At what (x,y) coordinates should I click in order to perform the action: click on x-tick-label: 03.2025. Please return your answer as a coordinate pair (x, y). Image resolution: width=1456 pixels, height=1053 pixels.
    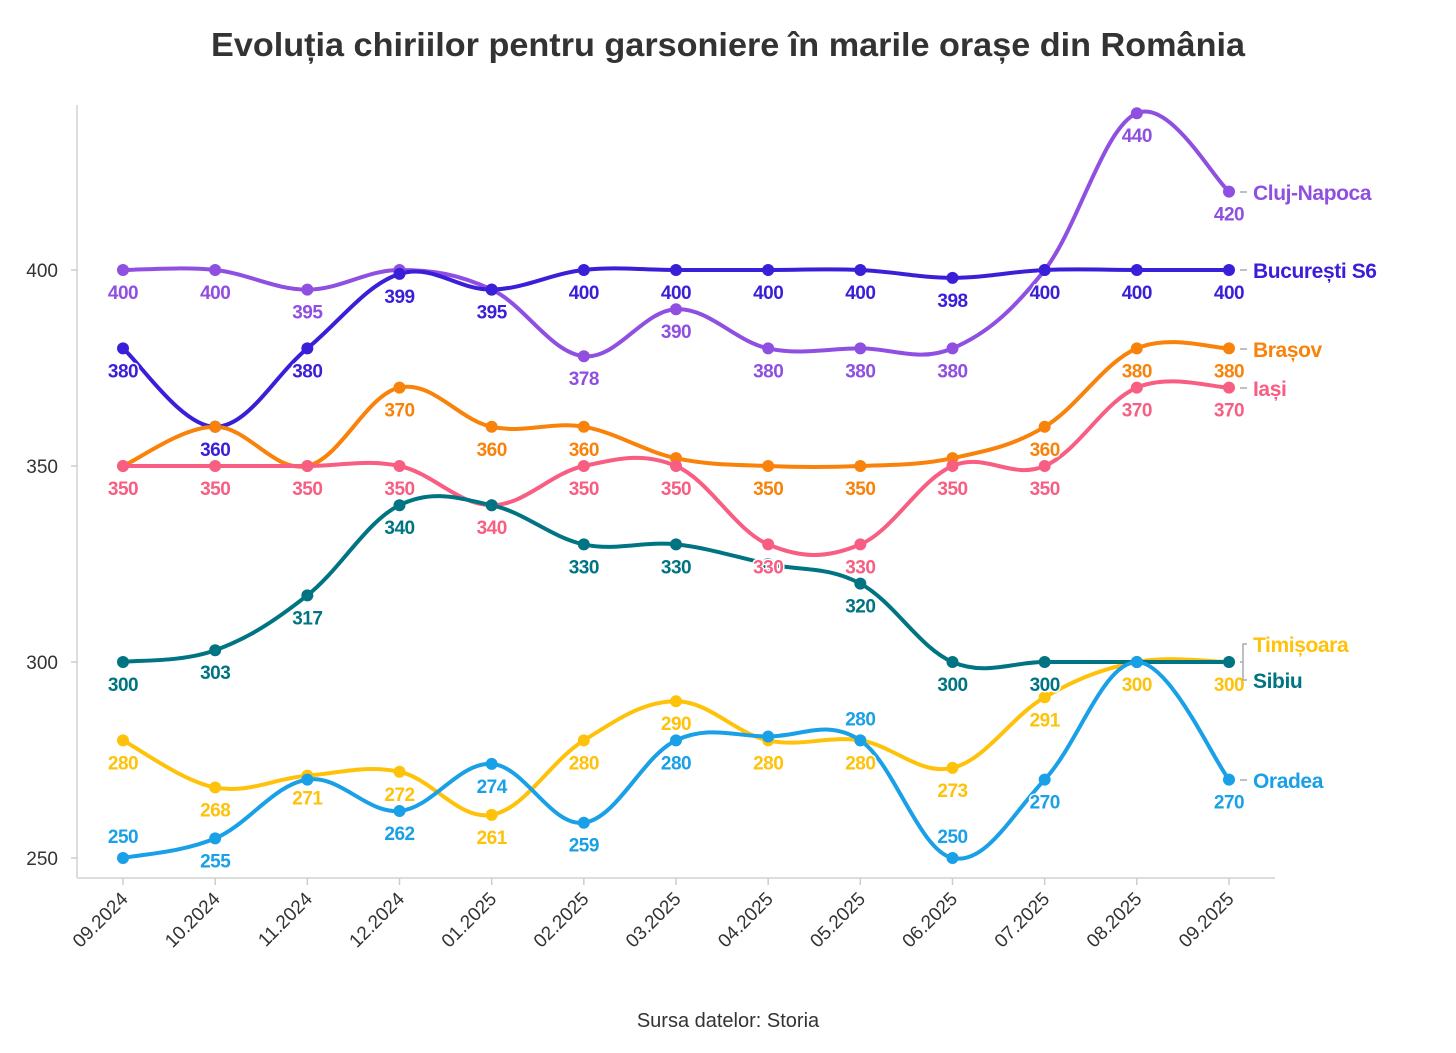
    Looking at the image, I should click on (653, 920).